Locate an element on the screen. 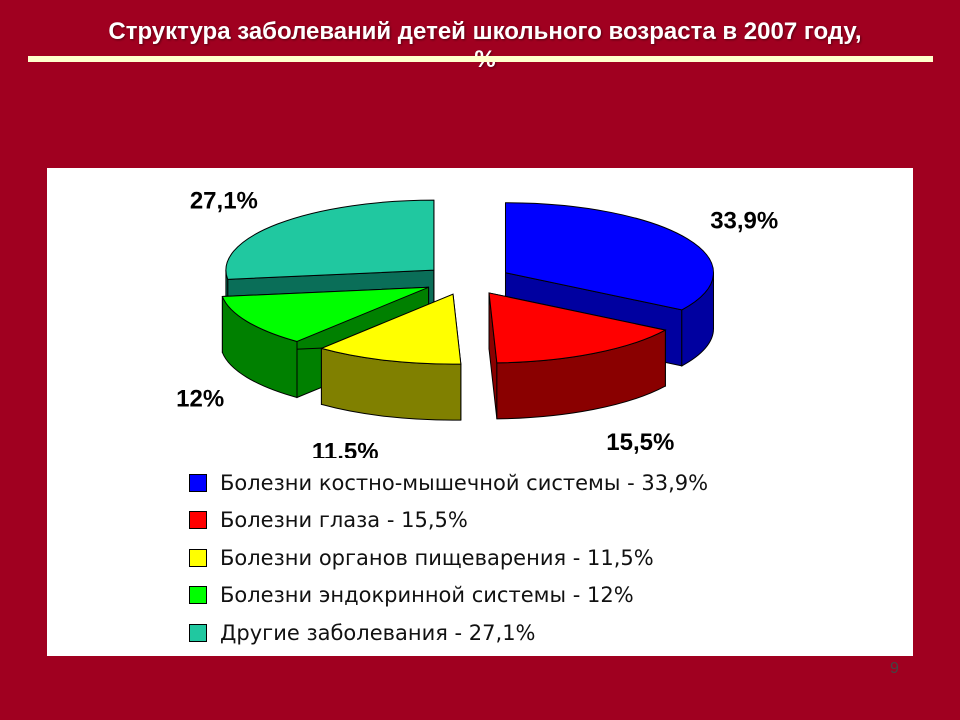 This screenshot has width=960, height=720. title-underline is located at coordinates (480, 59).